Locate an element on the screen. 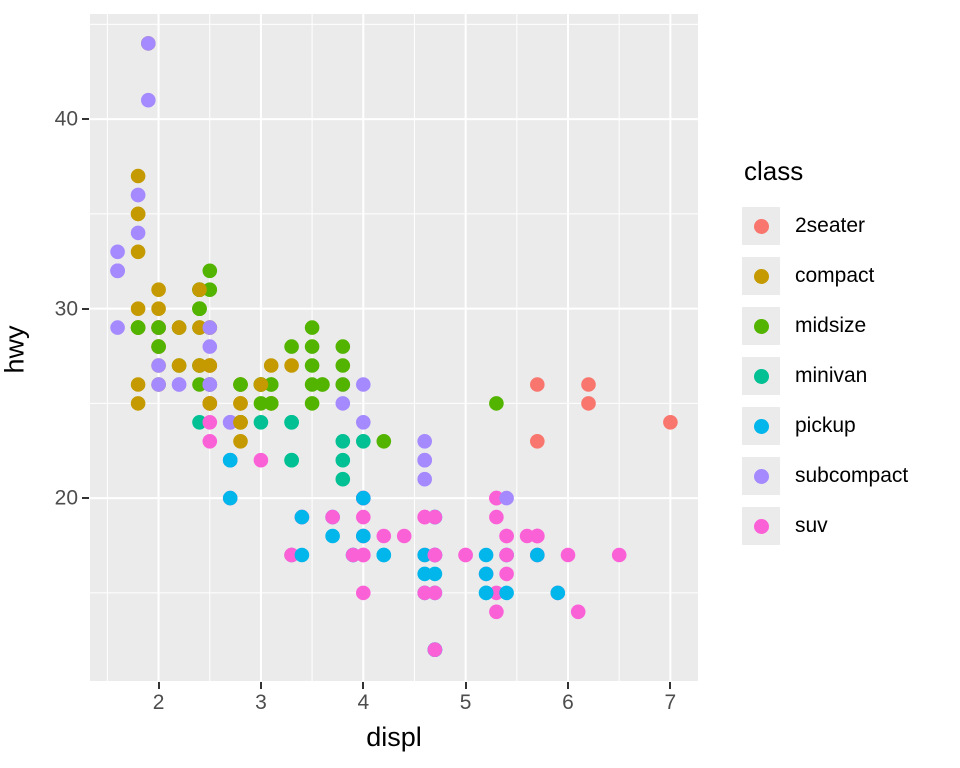 Image resolution: width=960 pixels, height=768 pixels. x-tick-label: 5 is located at coordinates (465, 702).